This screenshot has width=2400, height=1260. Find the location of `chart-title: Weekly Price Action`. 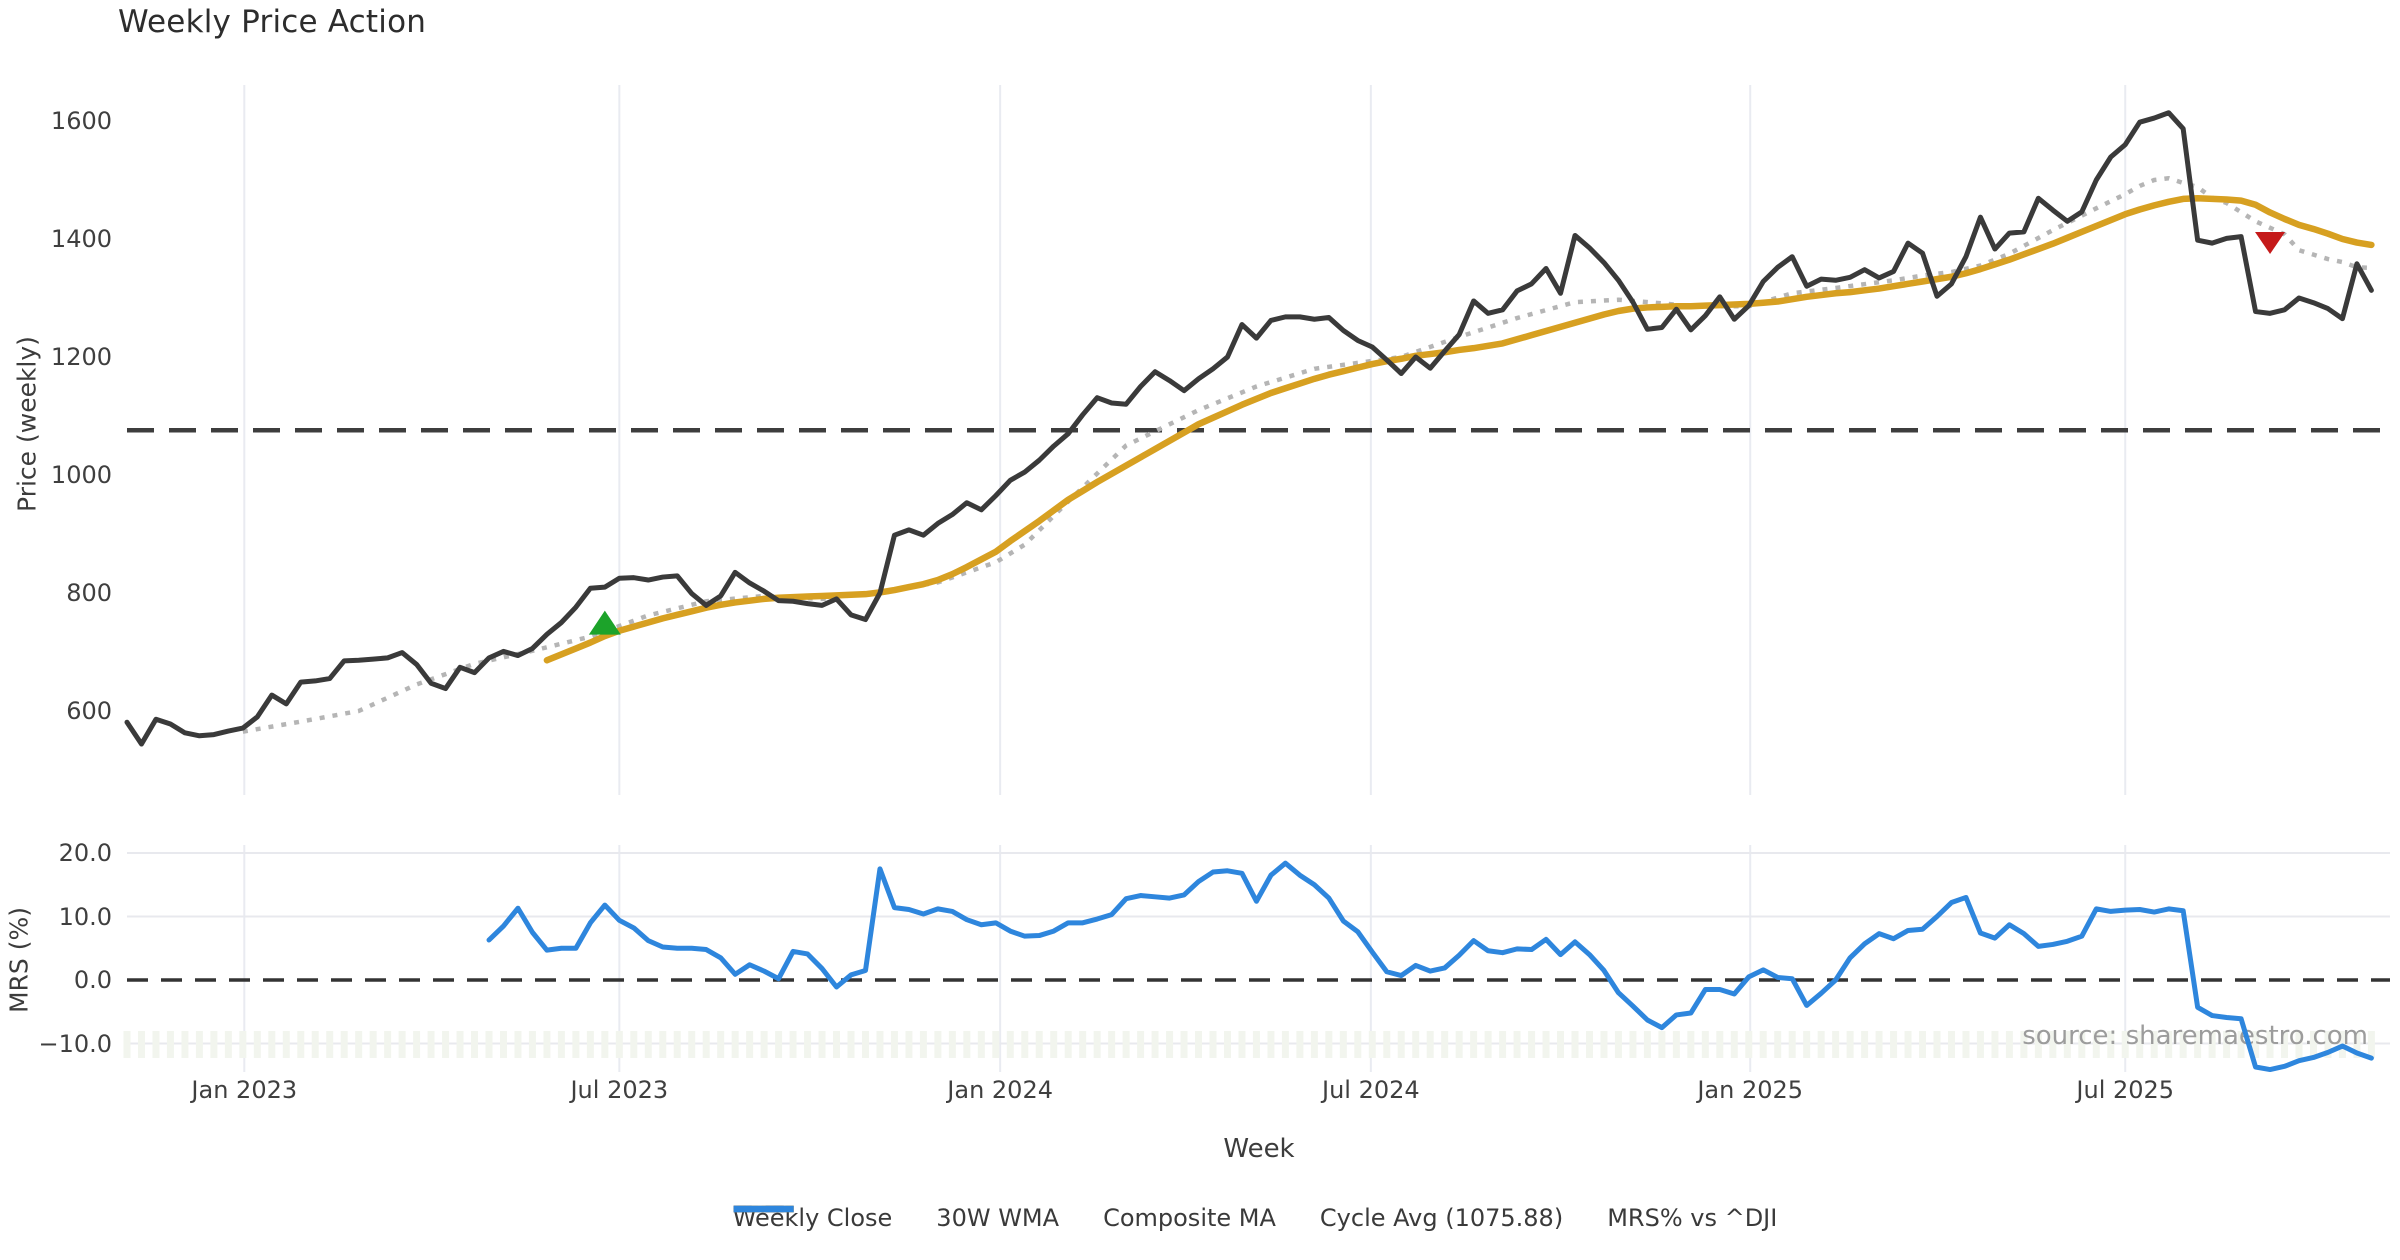

chart-title: Weekly Price Action is located at coordinates (272, 22).